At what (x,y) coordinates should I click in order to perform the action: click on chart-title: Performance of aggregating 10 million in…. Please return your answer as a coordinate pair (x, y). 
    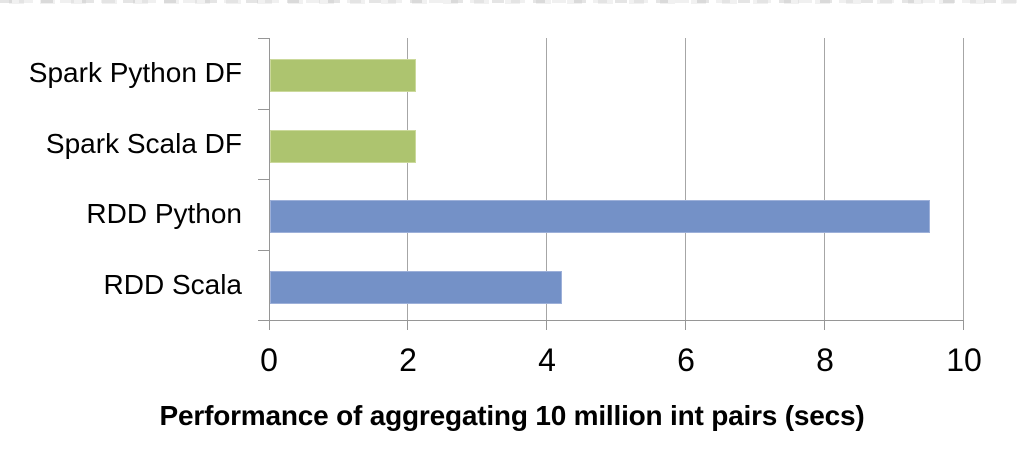
    Looking at the image, I should click on (512, 415).